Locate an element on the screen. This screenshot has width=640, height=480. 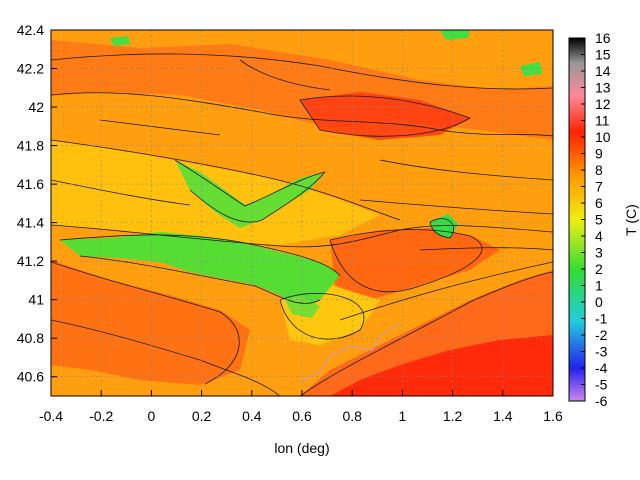
colorbar-tick-label: -6 is located at coordinates (601, 401).